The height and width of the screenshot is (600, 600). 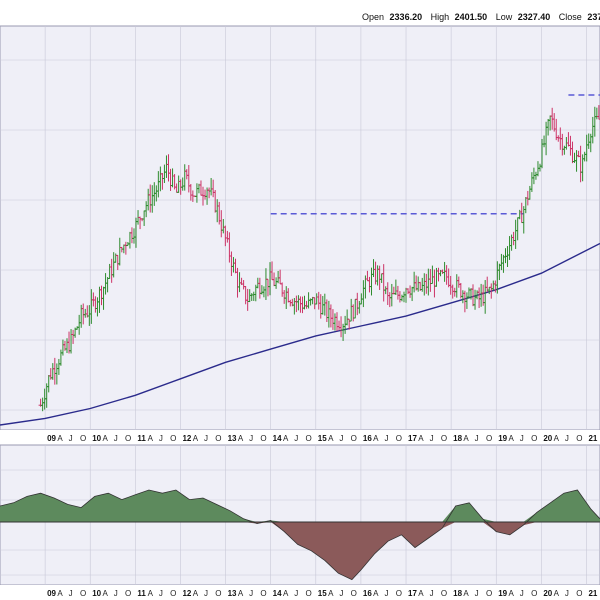 What do you see at coordinates (471, 17) in the screenshot?
I see `high-value: 2401.50` at bounding box center [471, 17].